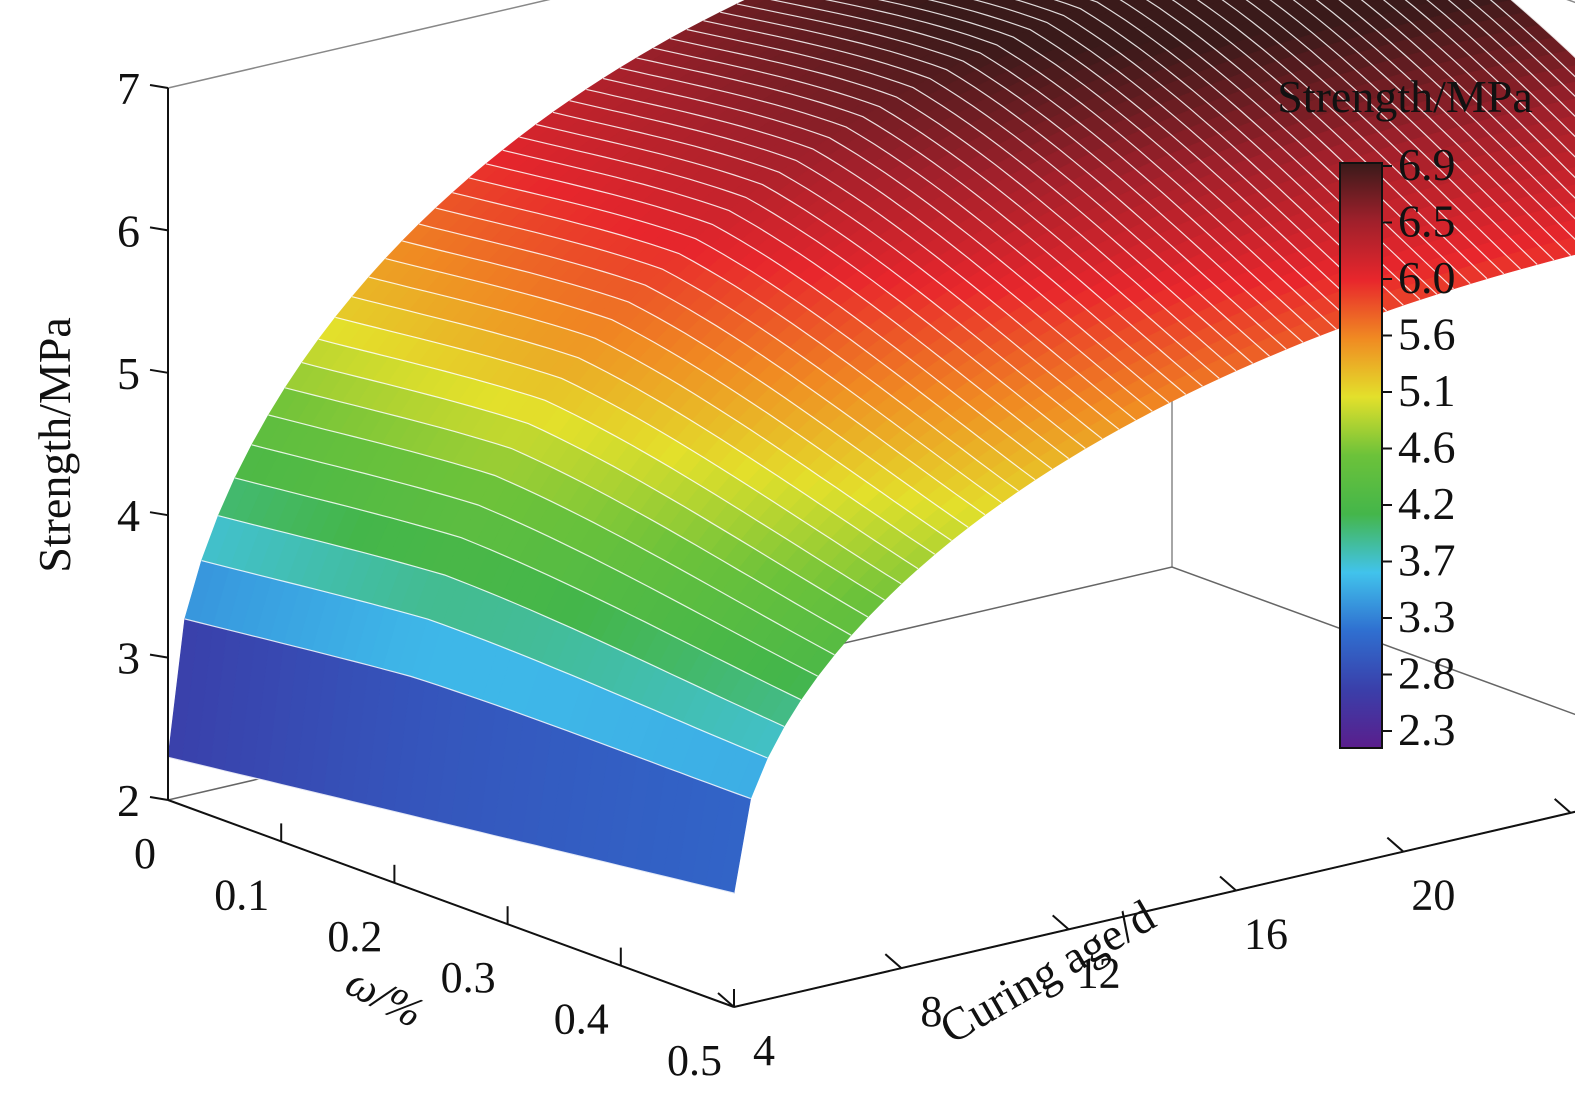 Image resolution: width=1575 pixels, height=1094 pixels. Describe the element at coordinates (128, 515) in the screenshot. I see `z-tick-label: 4` at that location.